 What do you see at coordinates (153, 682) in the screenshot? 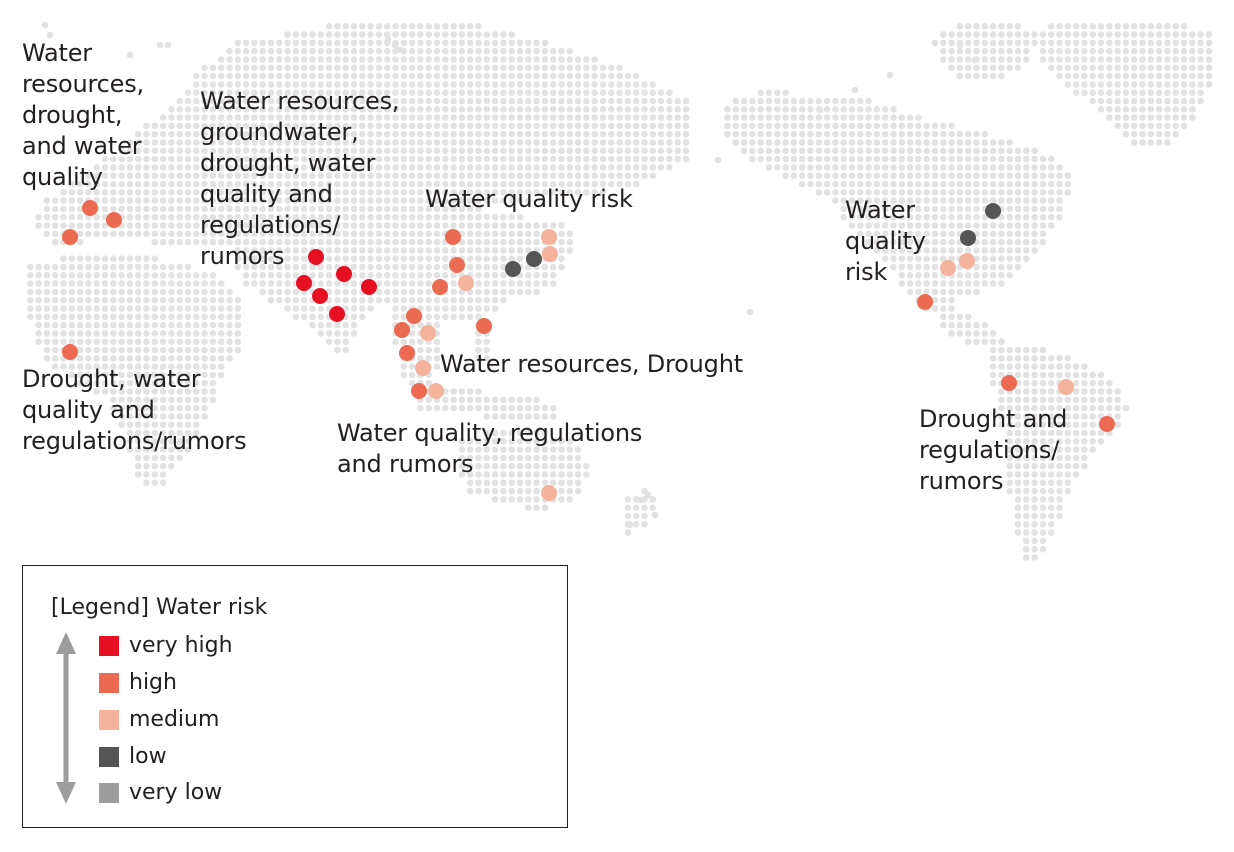
I see `legend-label: high` at bounding box center [153, 682].